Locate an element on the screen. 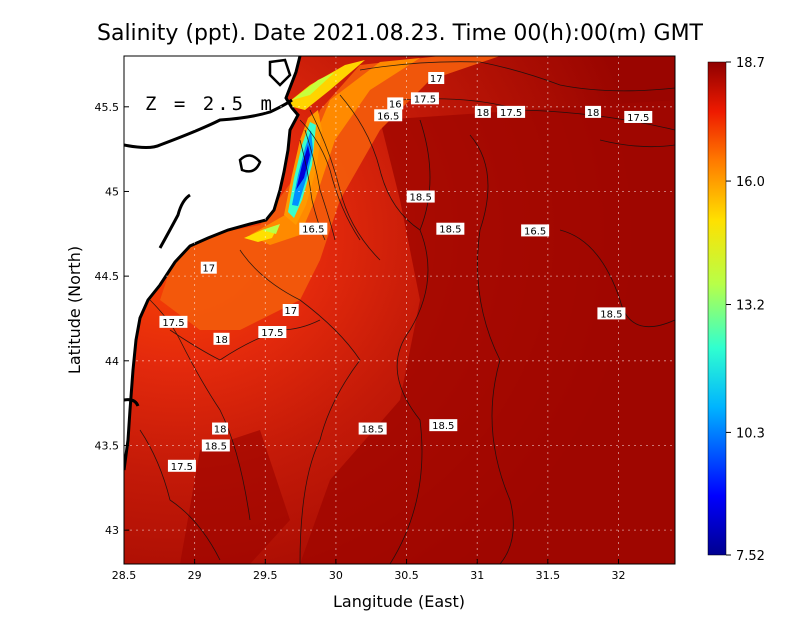  x-tick-label: 30.5 is located at coordinates (406, 575).